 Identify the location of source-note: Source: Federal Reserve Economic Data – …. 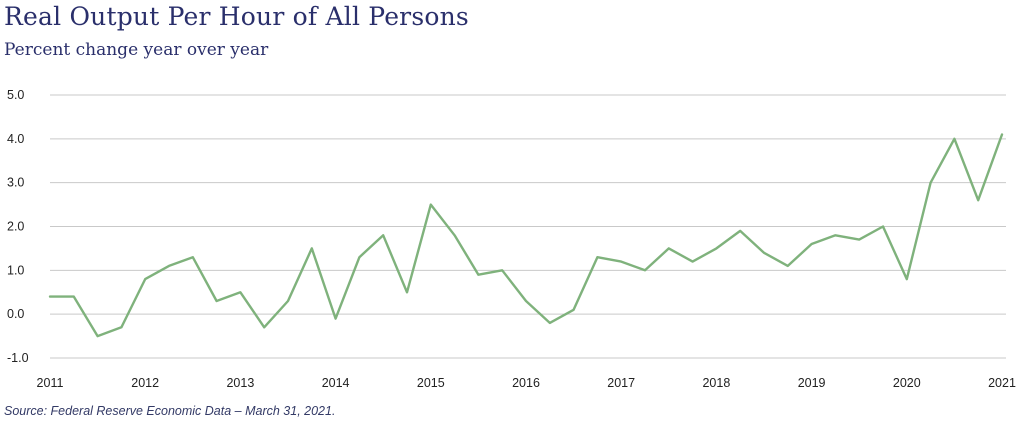
(170, 411).